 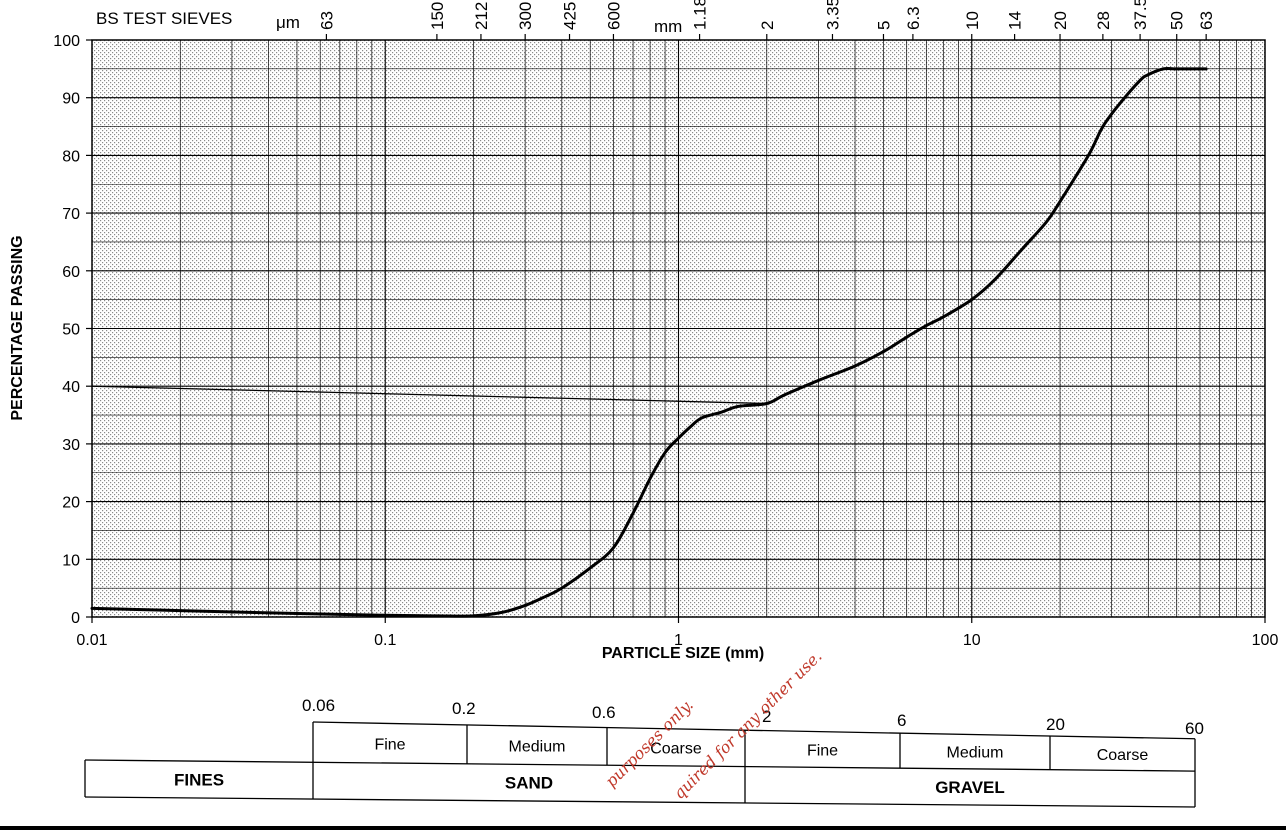 I want to click on y-tick-label: 40, so click(x=71, y=387).